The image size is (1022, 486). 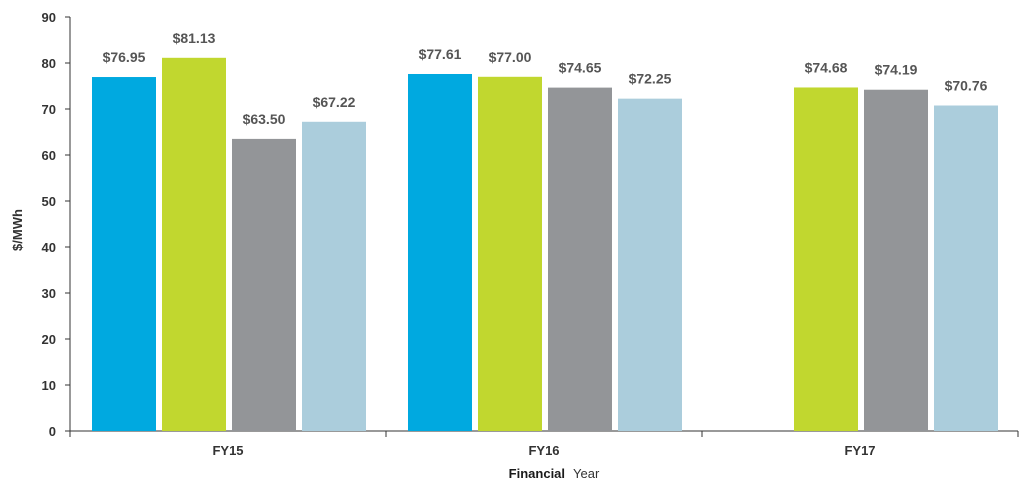 What do you see at coordinates (124, 57) in the screenshot?
I see `data-label: $76.95` at bounding box center [124, 57].